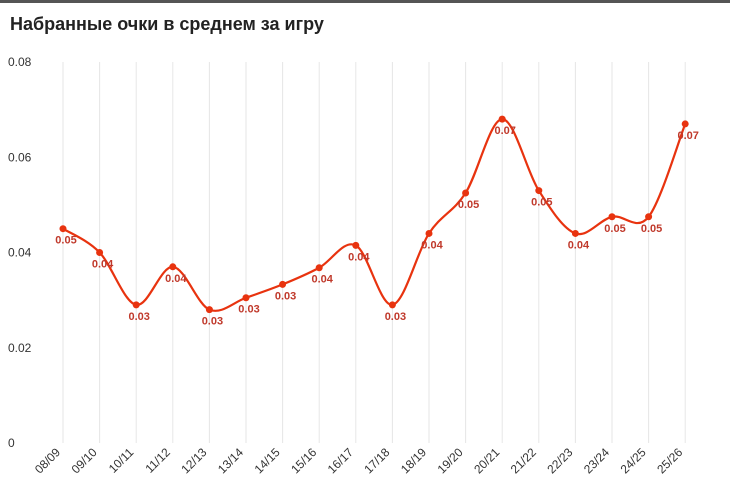 This screenshot has height=496, width=730. Describe the element at coordinates (303, 460) in the screenshot. I see `x-tick-label: 15/16` at that location.